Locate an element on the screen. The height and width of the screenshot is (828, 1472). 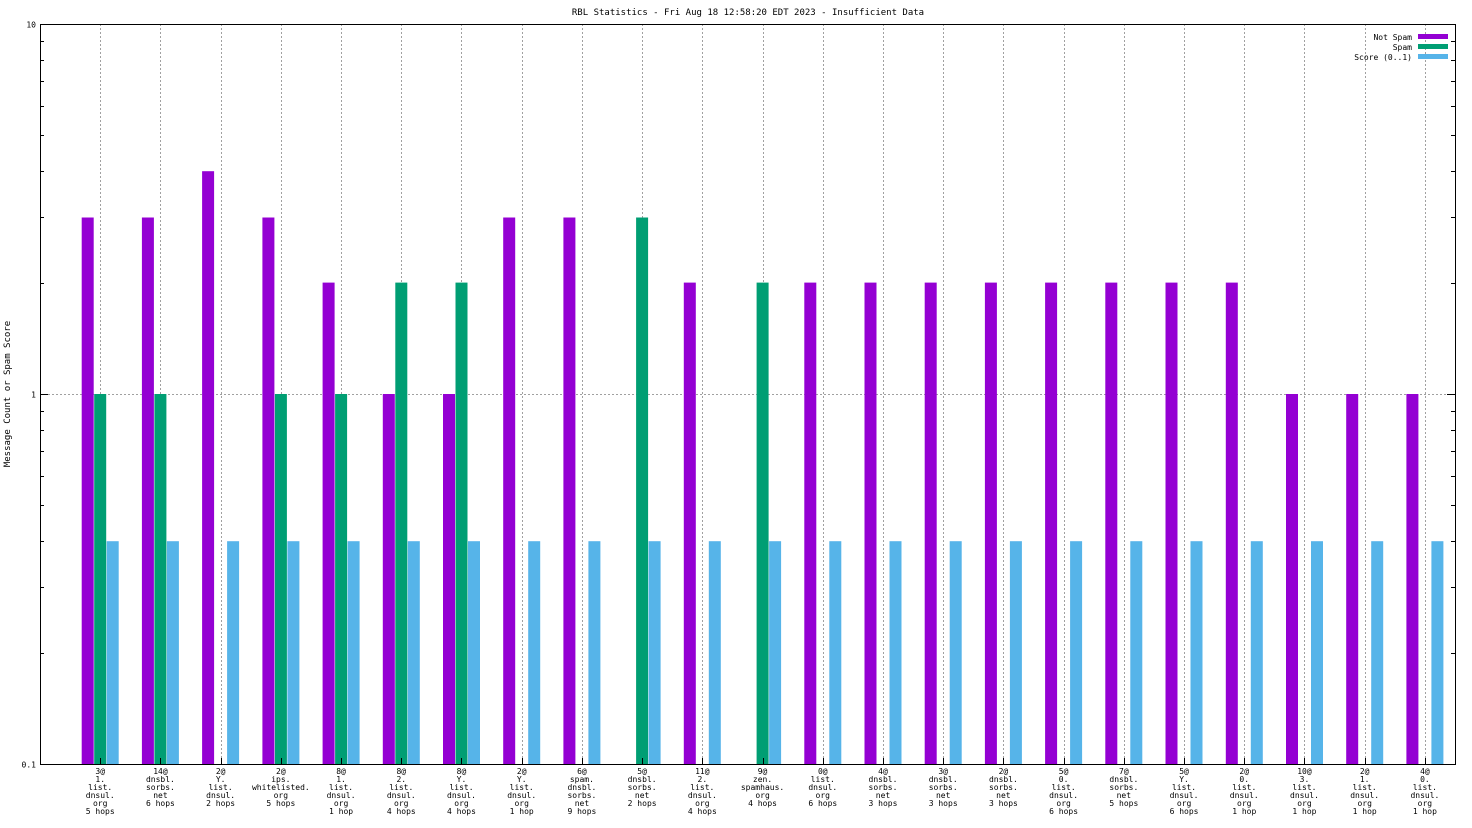
x-tick-label-15: 2@ dnsbl. sorbs. net 3 hops is located at coordinates (1003, 787).